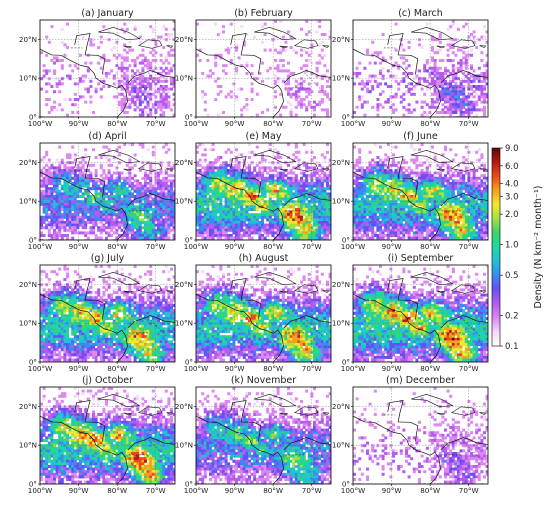  Describe the element at coordinates (420, 380) in the screenshot. I see `panel-title: (m) December` at that location.